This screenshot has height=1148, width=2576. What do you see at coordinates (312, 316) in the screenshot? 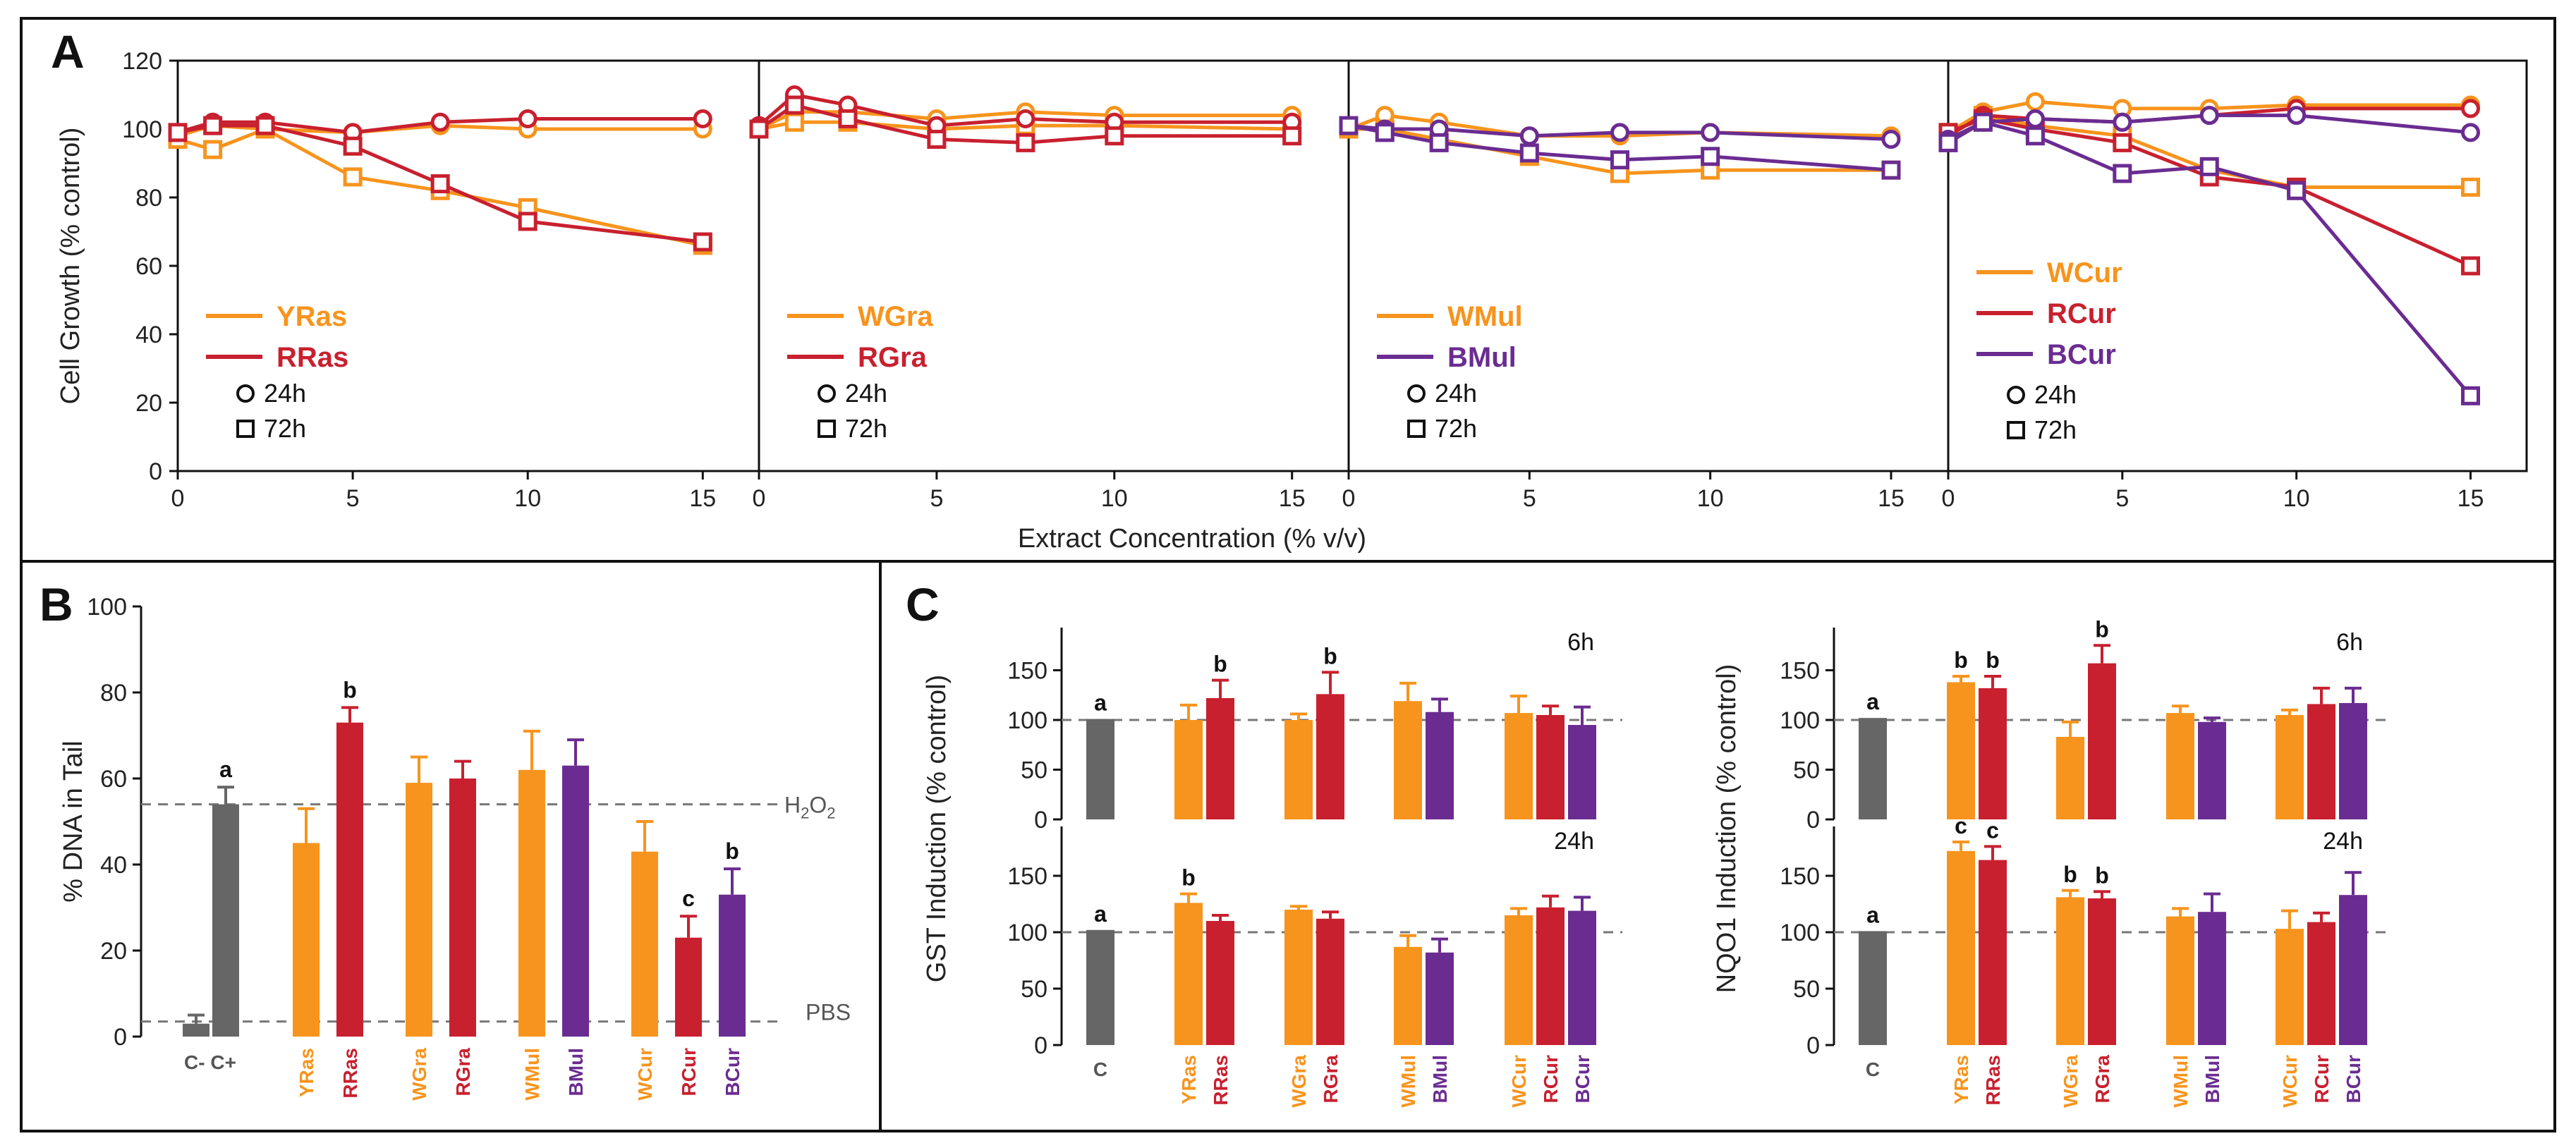
I see `legend-label-yras: YRas` at bounding box center [312, 316].